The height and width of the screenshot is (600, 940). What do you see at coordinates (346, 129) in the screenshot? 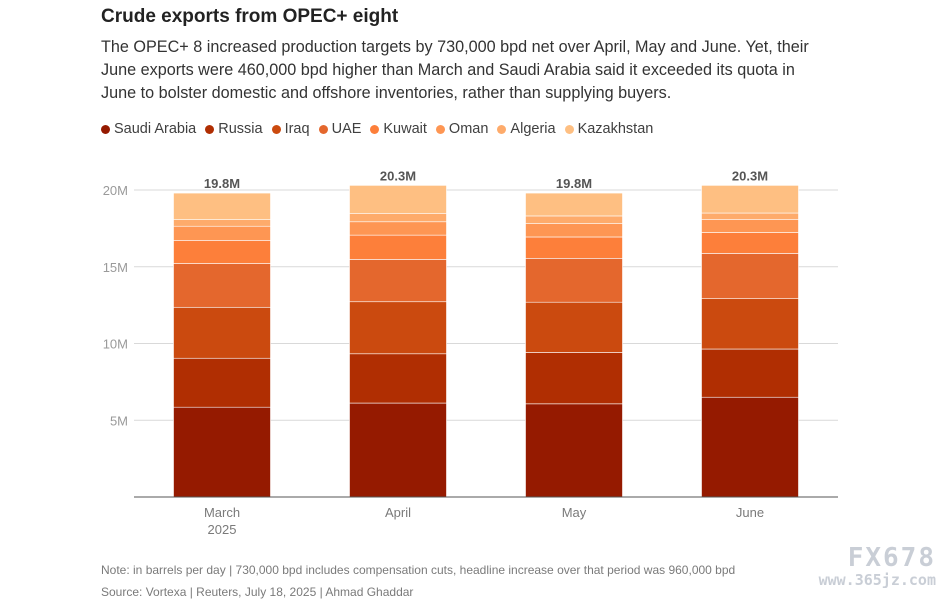
I see `legend-label: UAE` at bounding box center [346, 129].